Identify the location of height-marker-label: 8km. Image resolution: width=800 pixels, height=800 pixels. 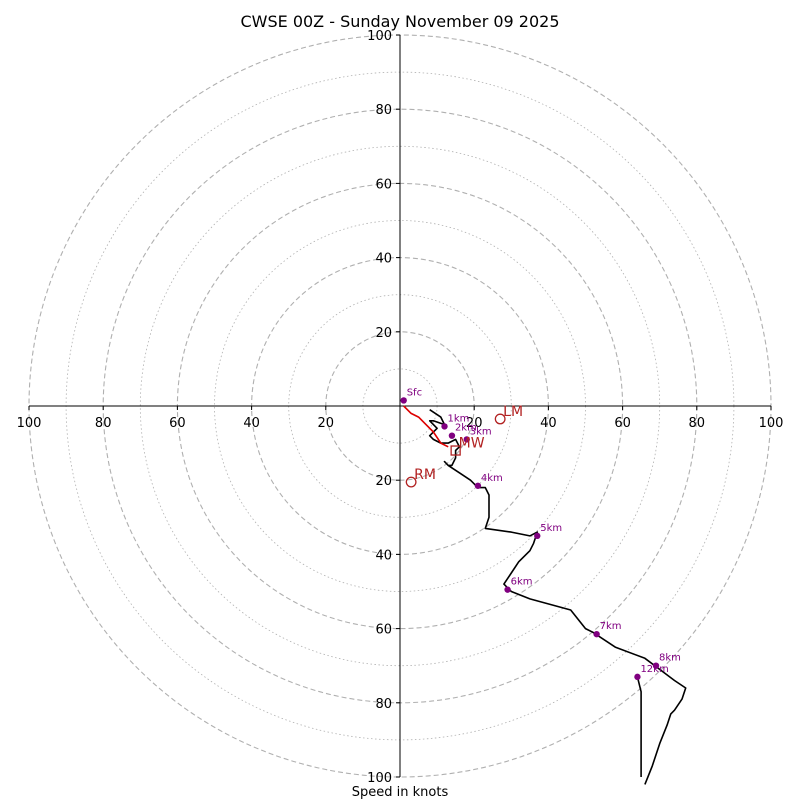
(670, 658).